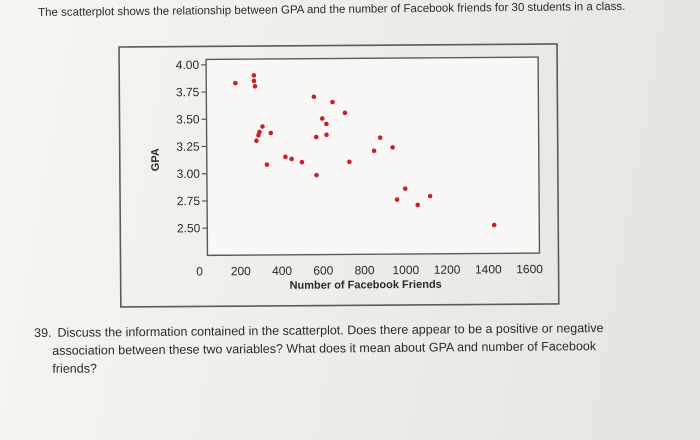 The width and height of the screenshot is (700, 440). I want to click on y-tick-label: 2.50, so click(189, 228).